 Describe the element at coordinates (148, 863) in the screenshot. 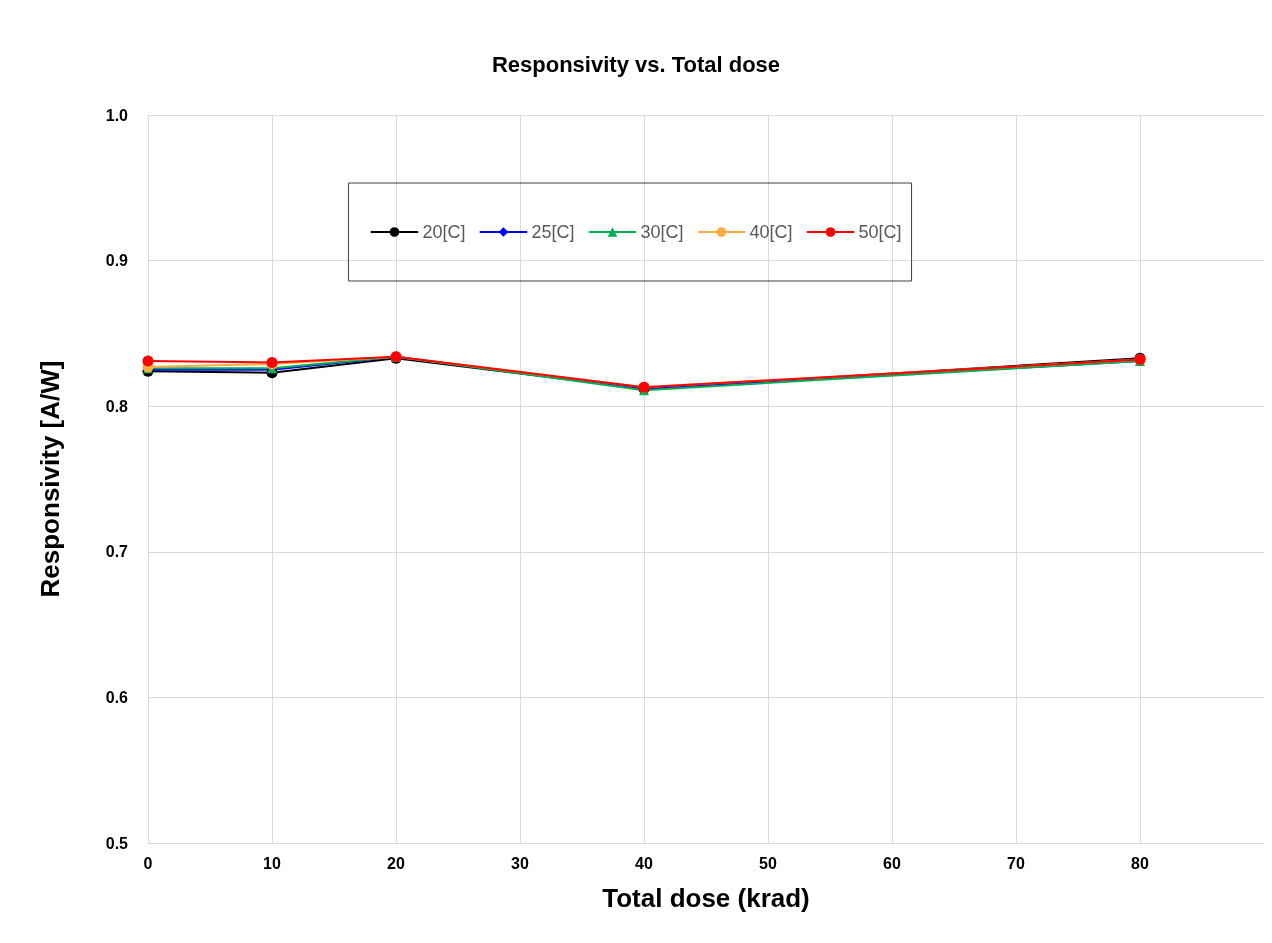

I see `x-tick-label: 0` at that location.